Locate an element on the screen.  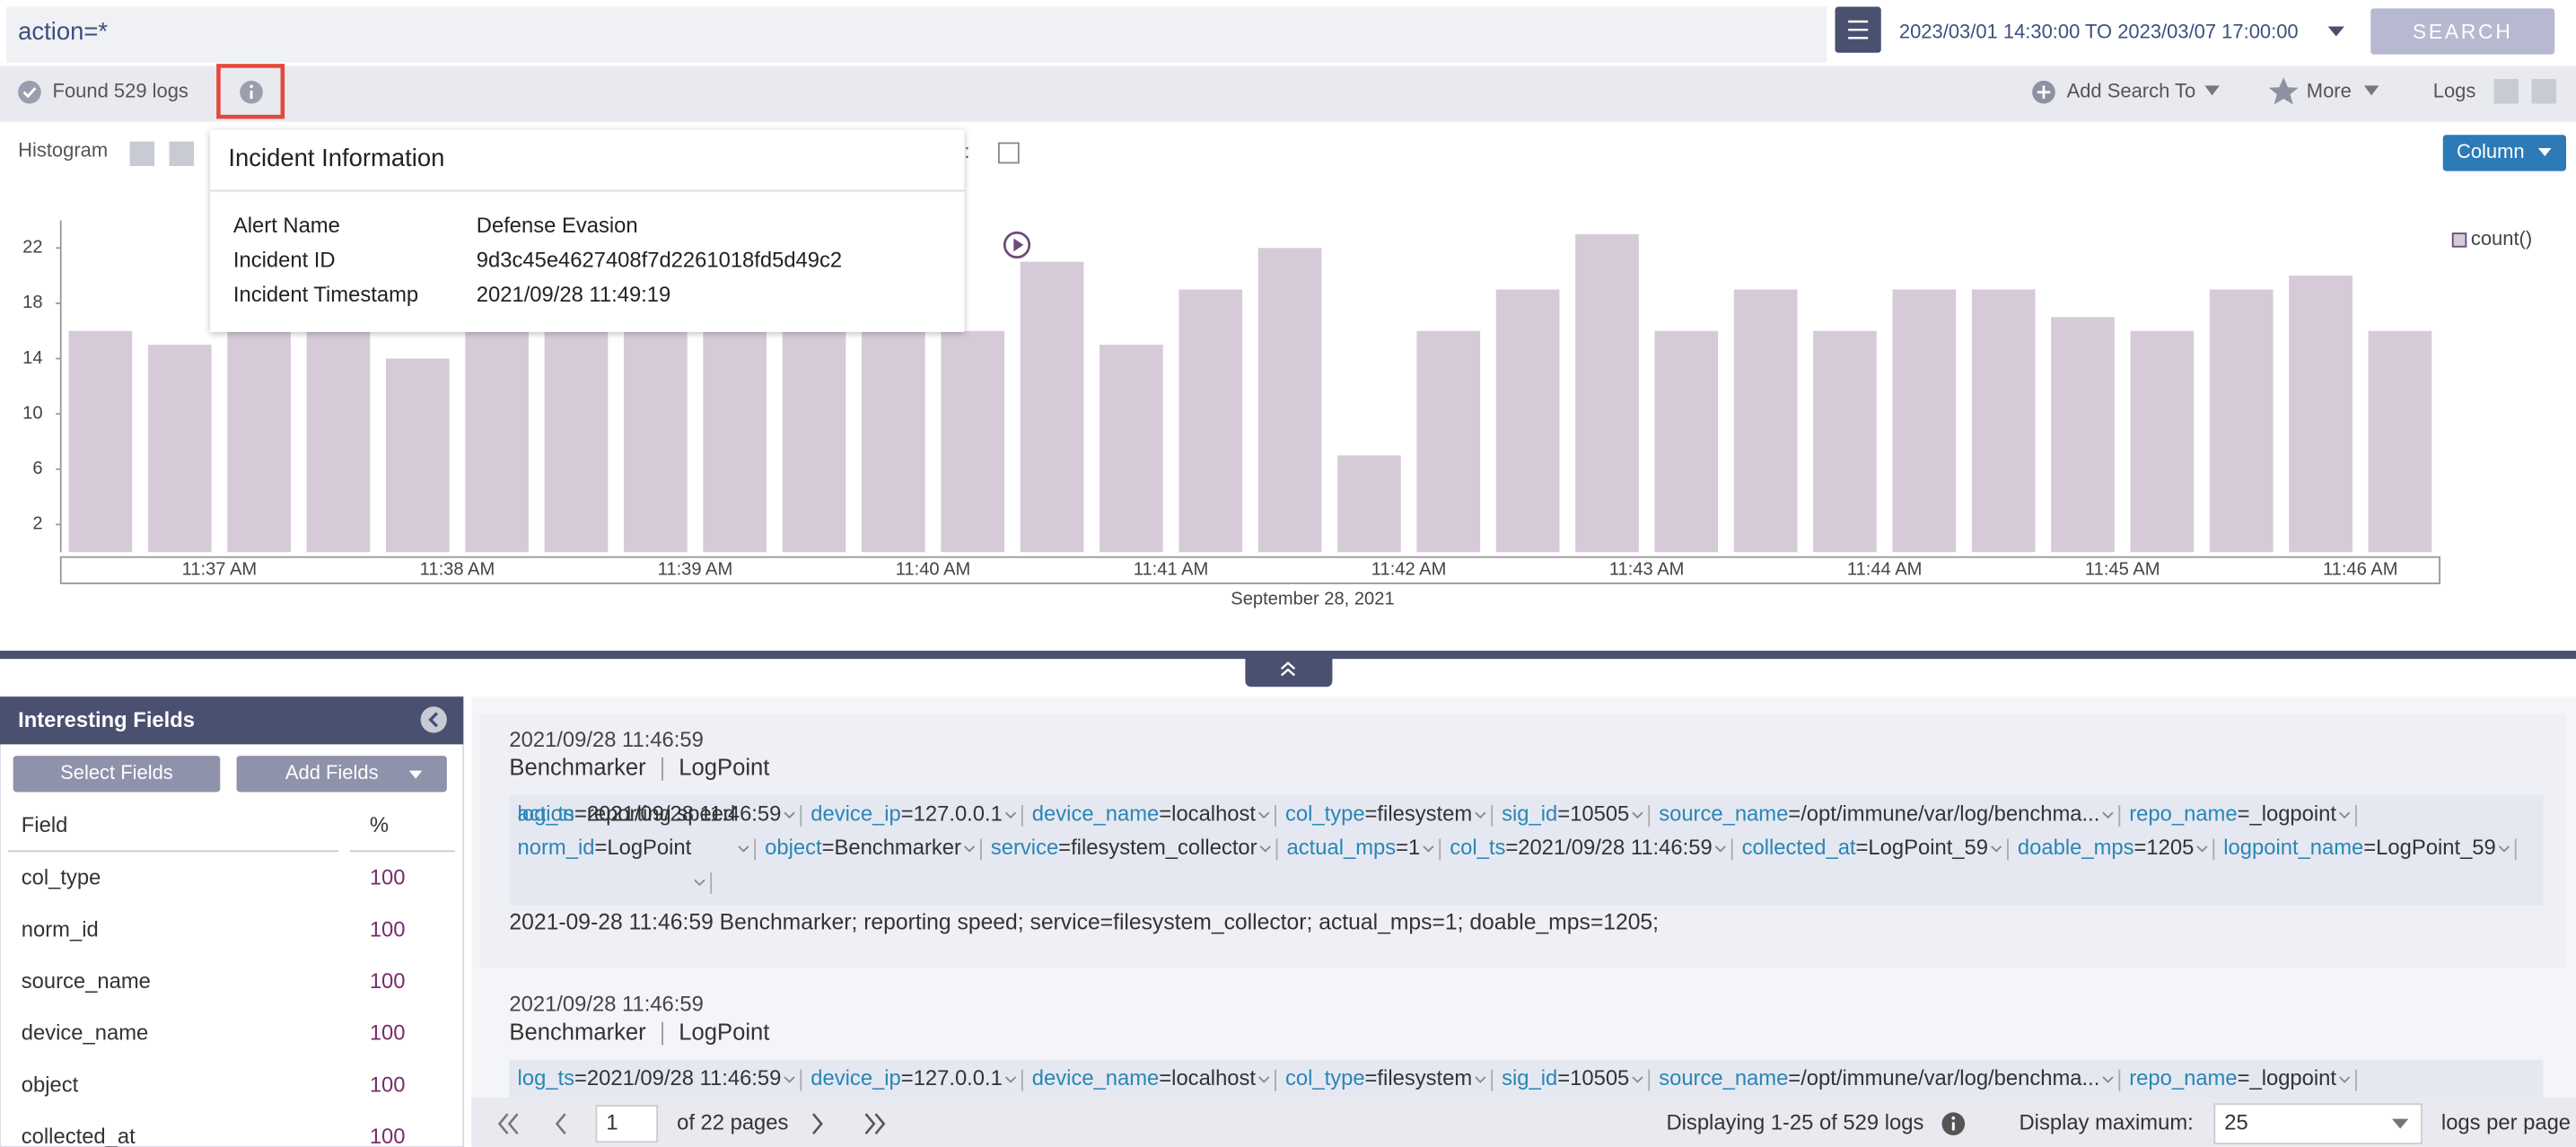
field-name: norm_id is located at coordinates (60, 929).